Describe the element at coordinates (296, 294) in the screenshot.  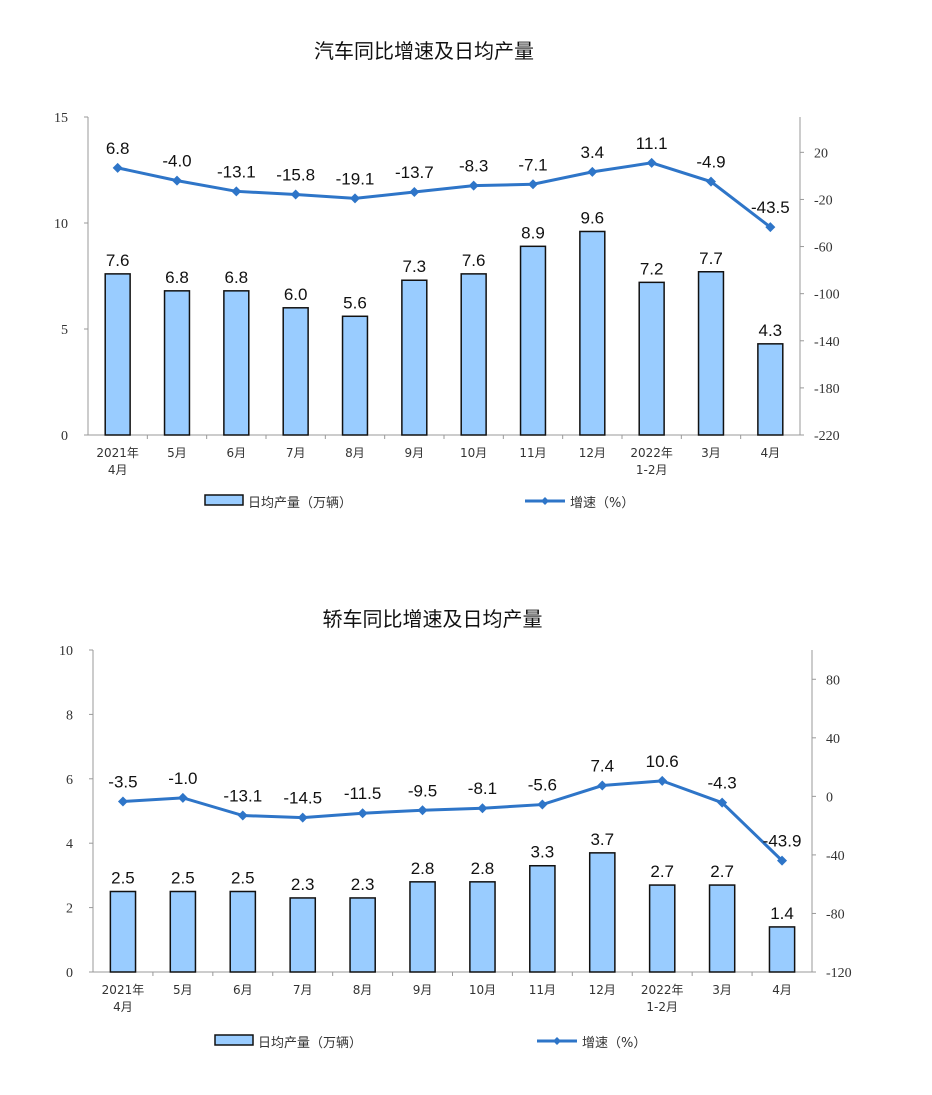
I see `bar-data-label: 6.0` at that location.